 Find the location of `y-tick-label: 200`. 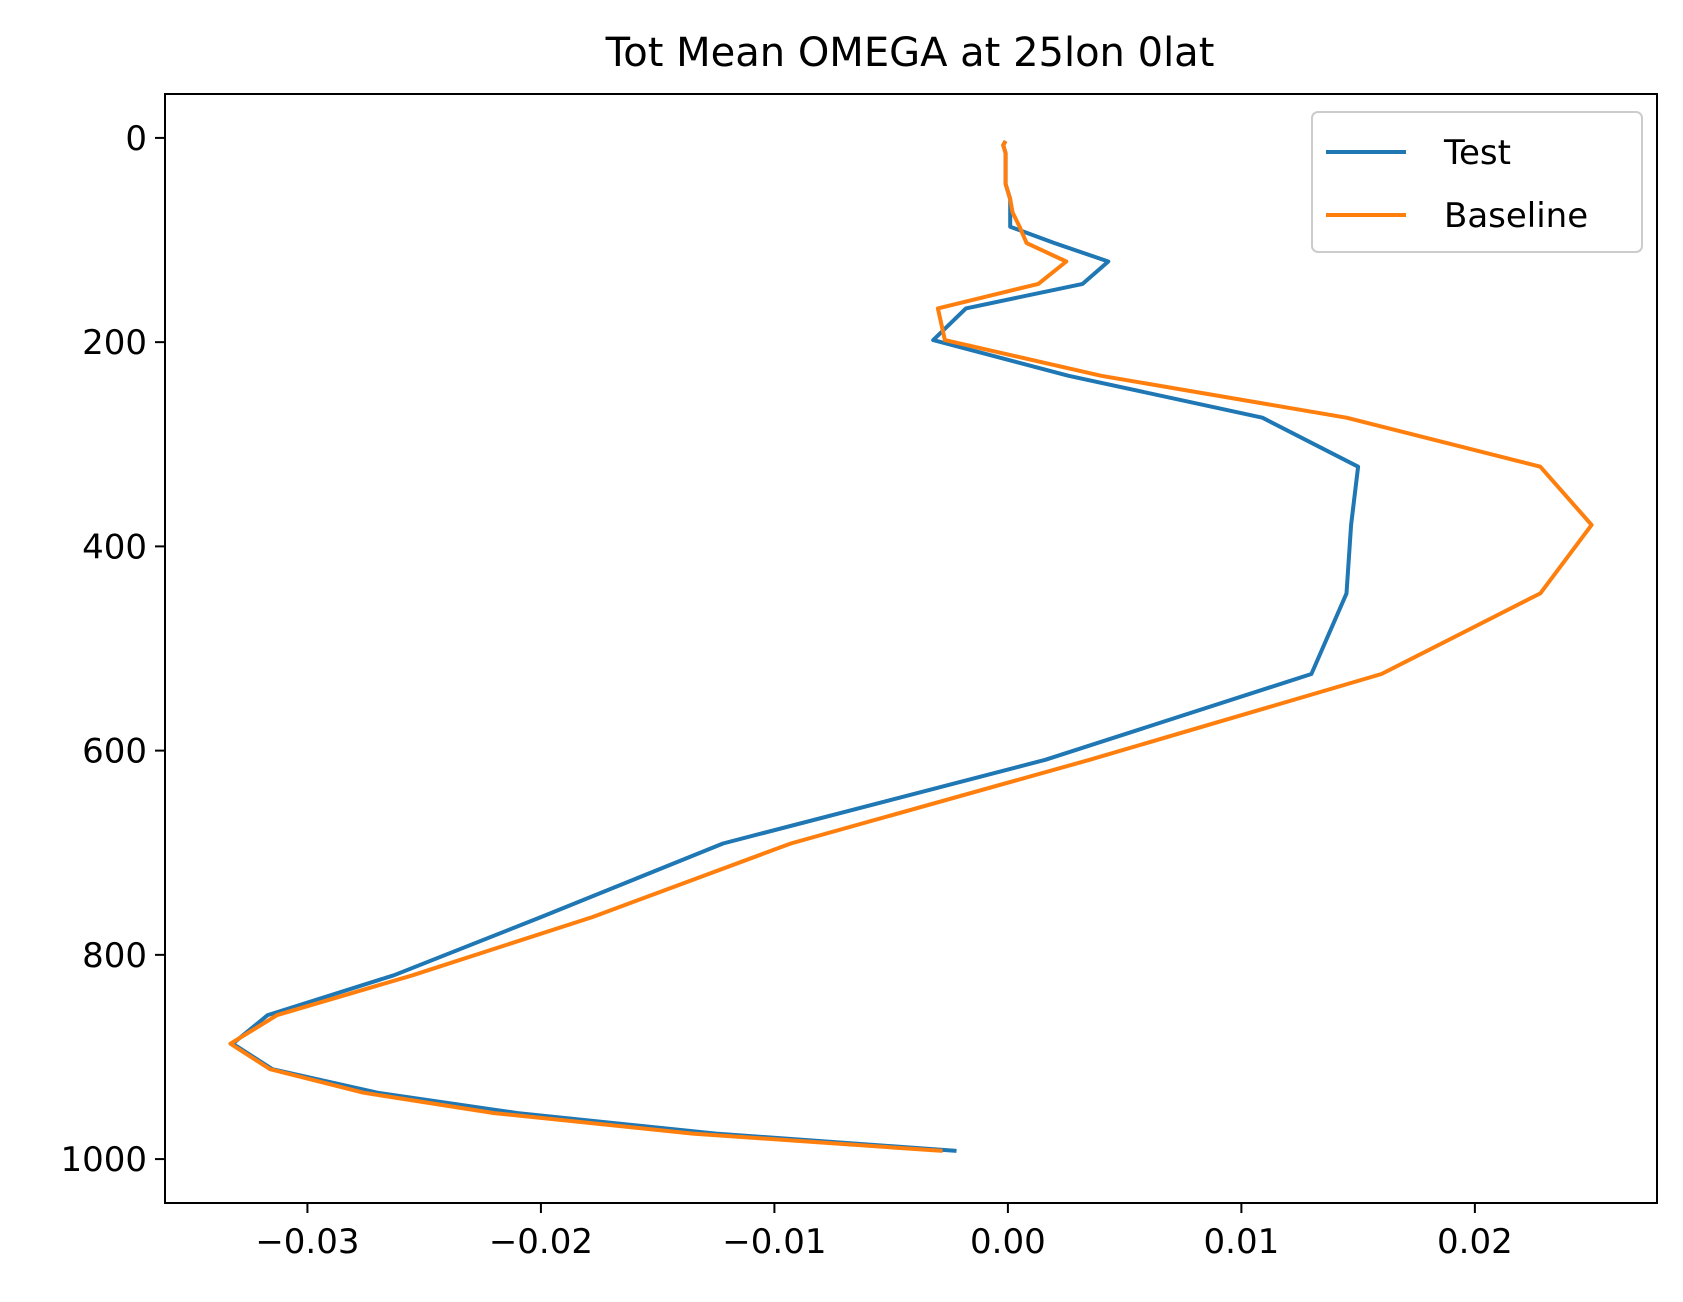

y-tick-label: 200 is located at coordinates (114, 343).